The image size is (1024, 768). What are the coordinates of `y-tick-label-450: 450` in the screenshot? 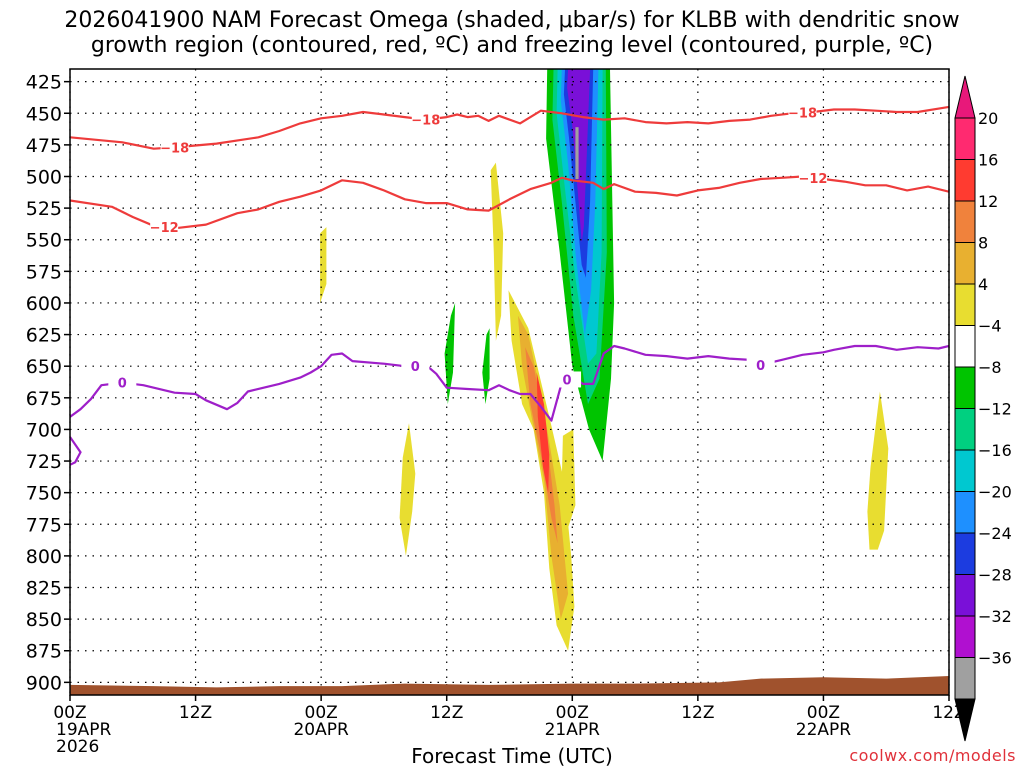 It's located at (44, 114).